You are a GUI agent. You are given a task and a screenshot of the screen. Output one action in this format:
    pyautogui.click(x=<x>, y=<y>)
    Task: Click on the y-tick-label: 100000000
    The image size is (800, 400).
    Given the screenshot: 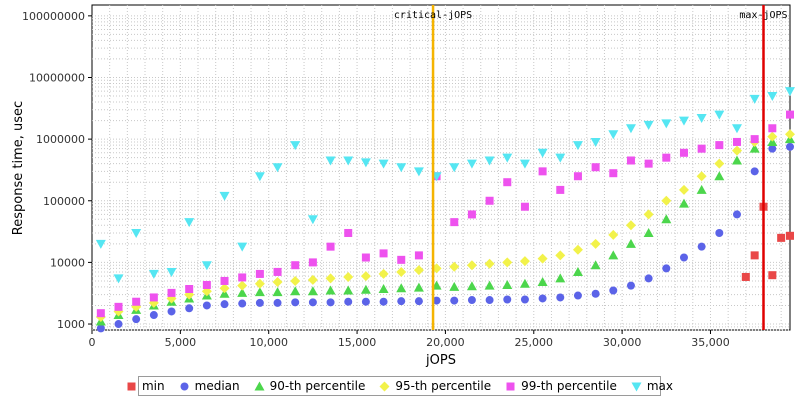 What is the action you would take?
    pyautogui.click(x=53, y=16)
    